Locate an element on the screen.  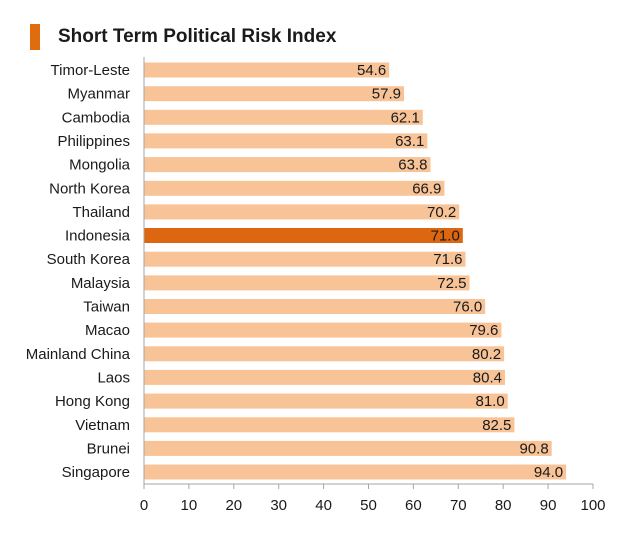
category-label: Mainland China is located at coordinates (78, 354).